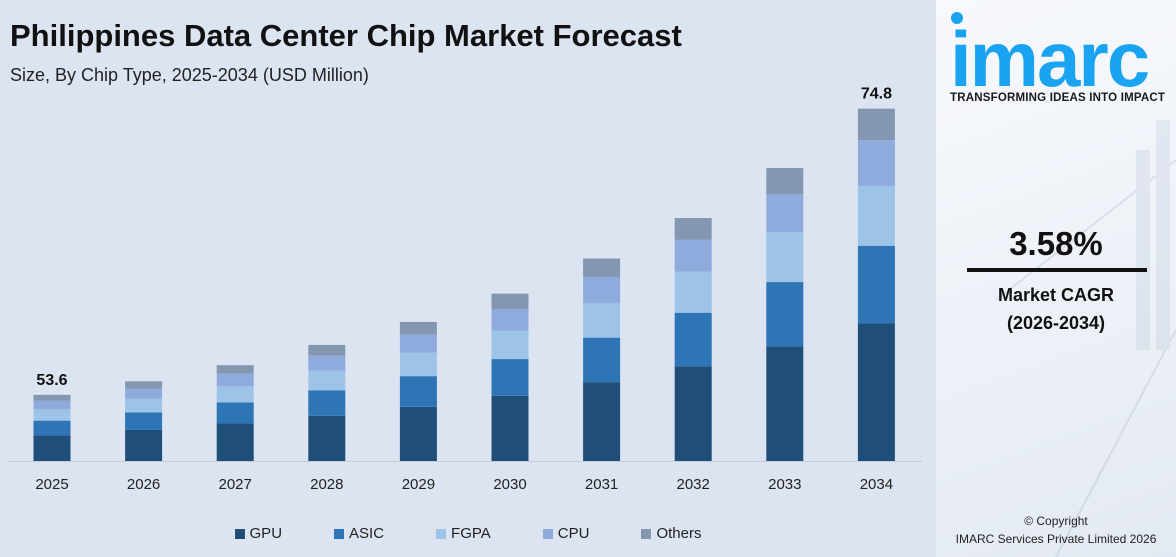  I want to click on legend-item-gpu: GPU, so click(258, 533).